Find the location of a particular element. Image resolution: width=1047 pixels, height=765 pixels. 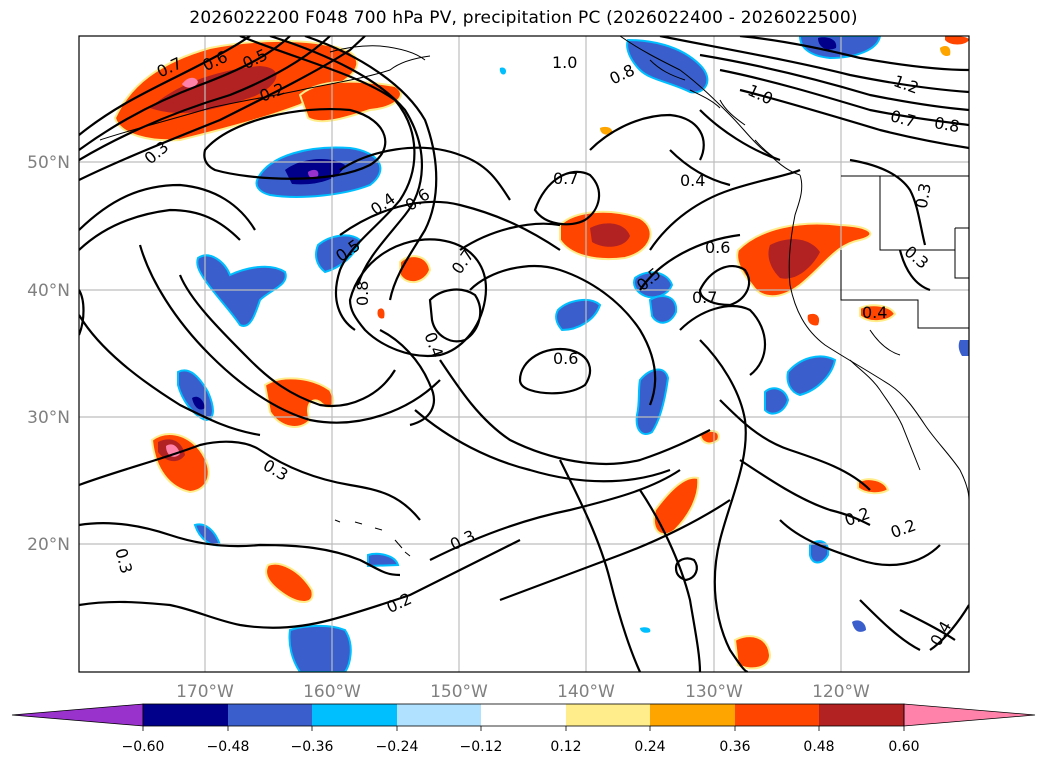

colorbar-tick-label: 0.60 is located at coordinates (903, 747).